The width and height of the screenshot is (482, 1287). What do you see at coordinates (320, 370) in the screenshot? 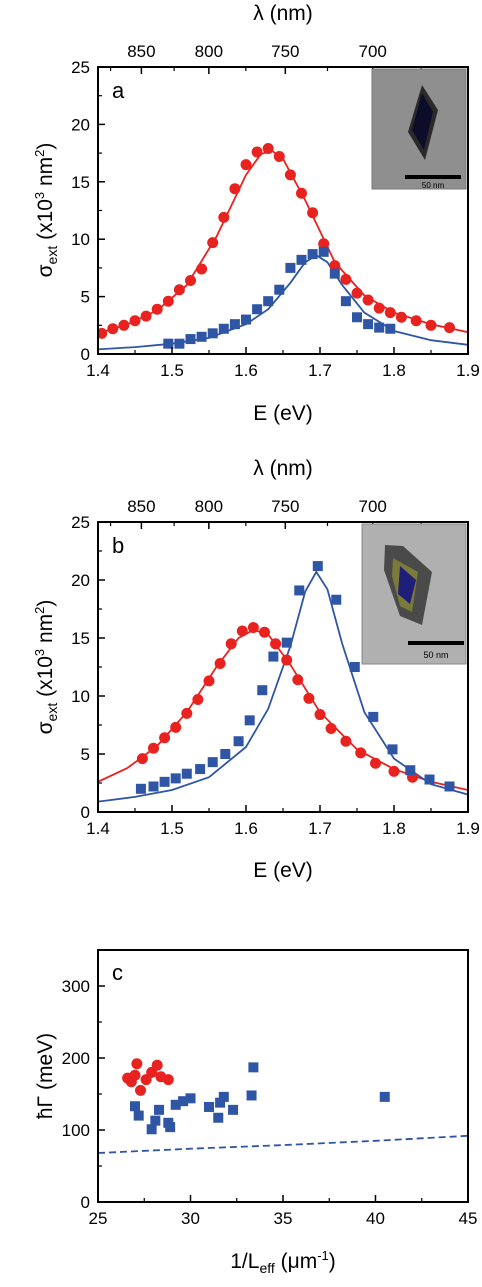
I see `panel-a-x-tick-label: 1.7` at bounding box center [320, 370].